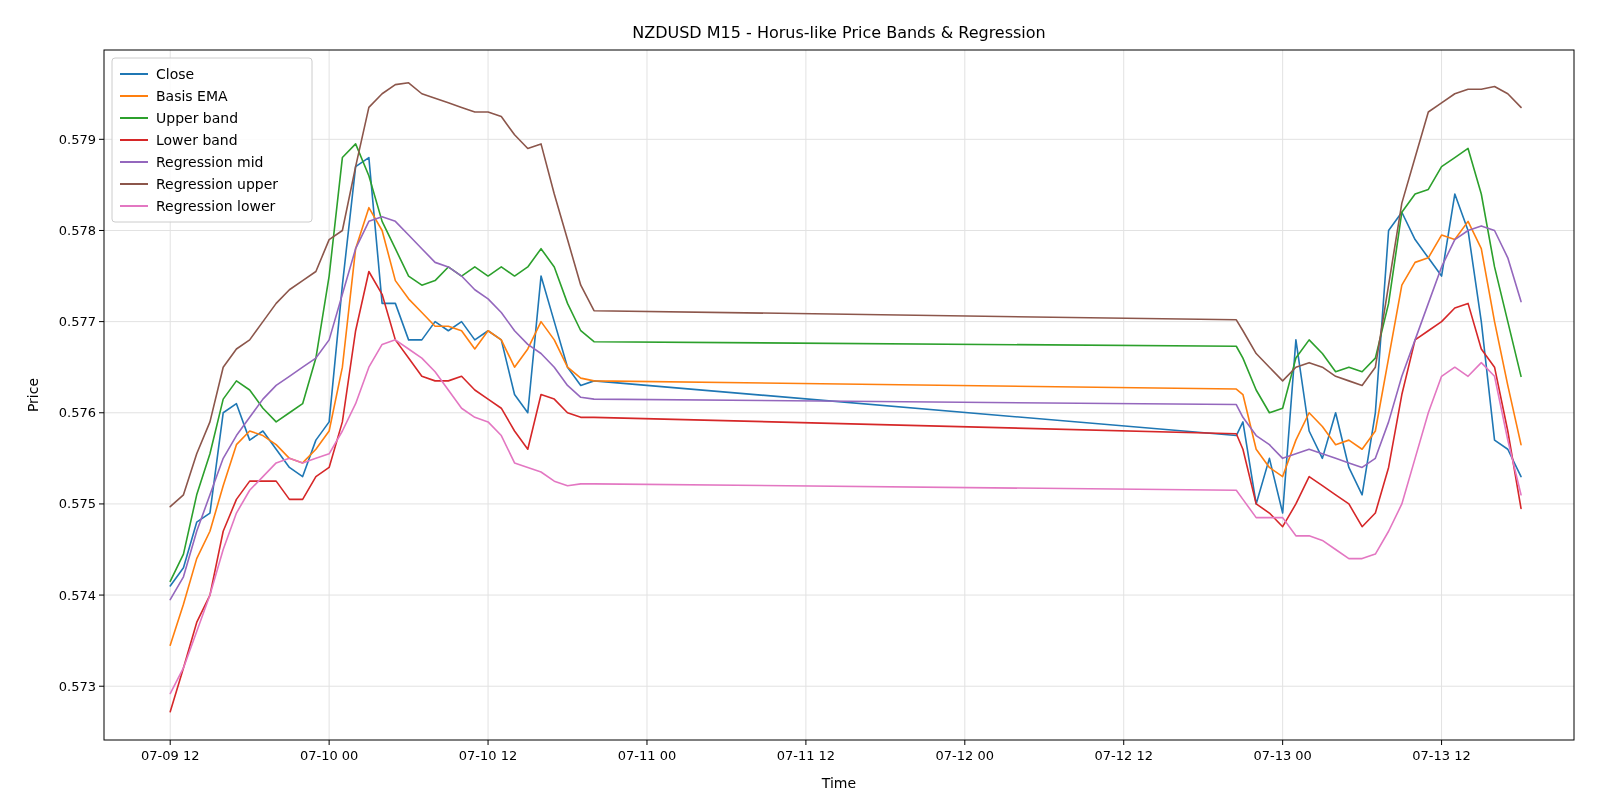 The height and width of the screenshot is (800, 1600). I want to click on x-tick-label: 07-09 12, so click(170, 755).